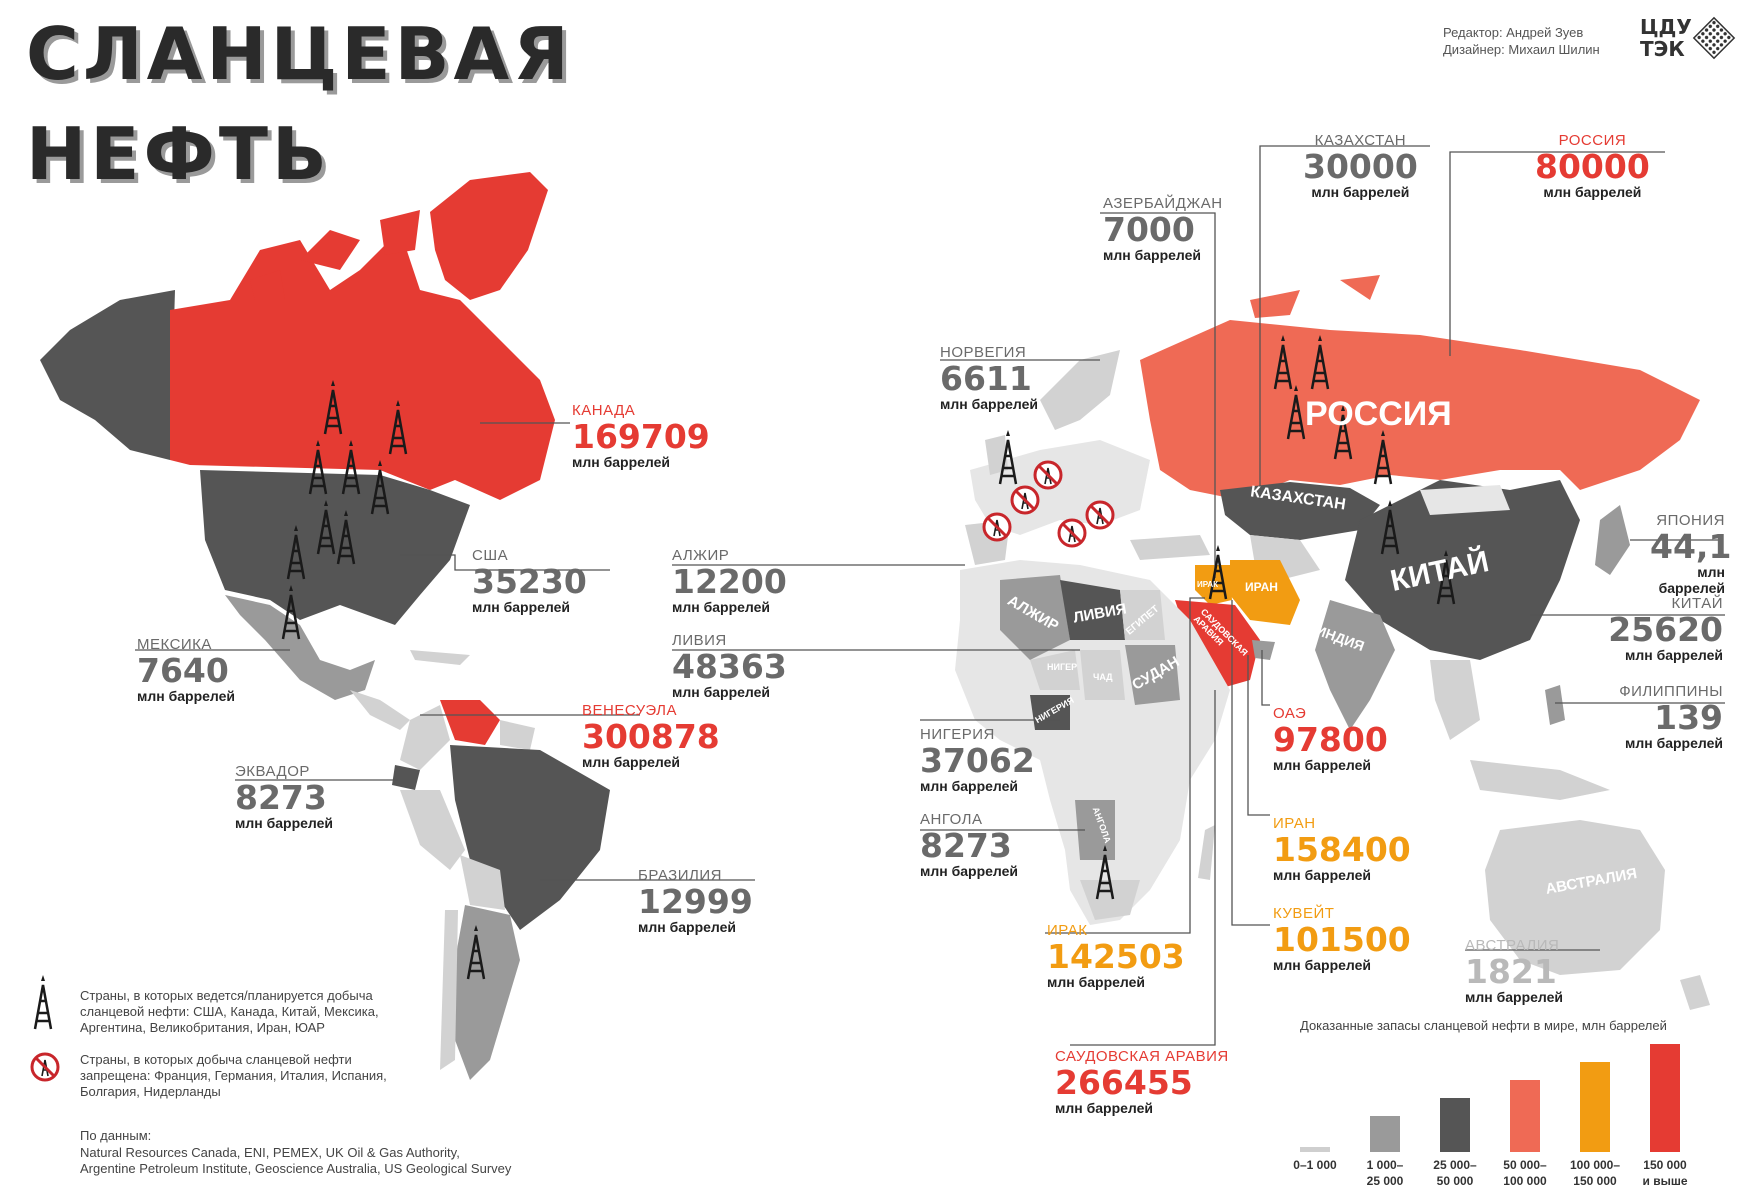 This screenshot has height=1200, width=1757. What do you see at coordinates (1648, 717) in the screenshot?
I see `label-philippines: ФИЛИППИНЫ 139 млн баррелей` at bounding box center [1648, 717].